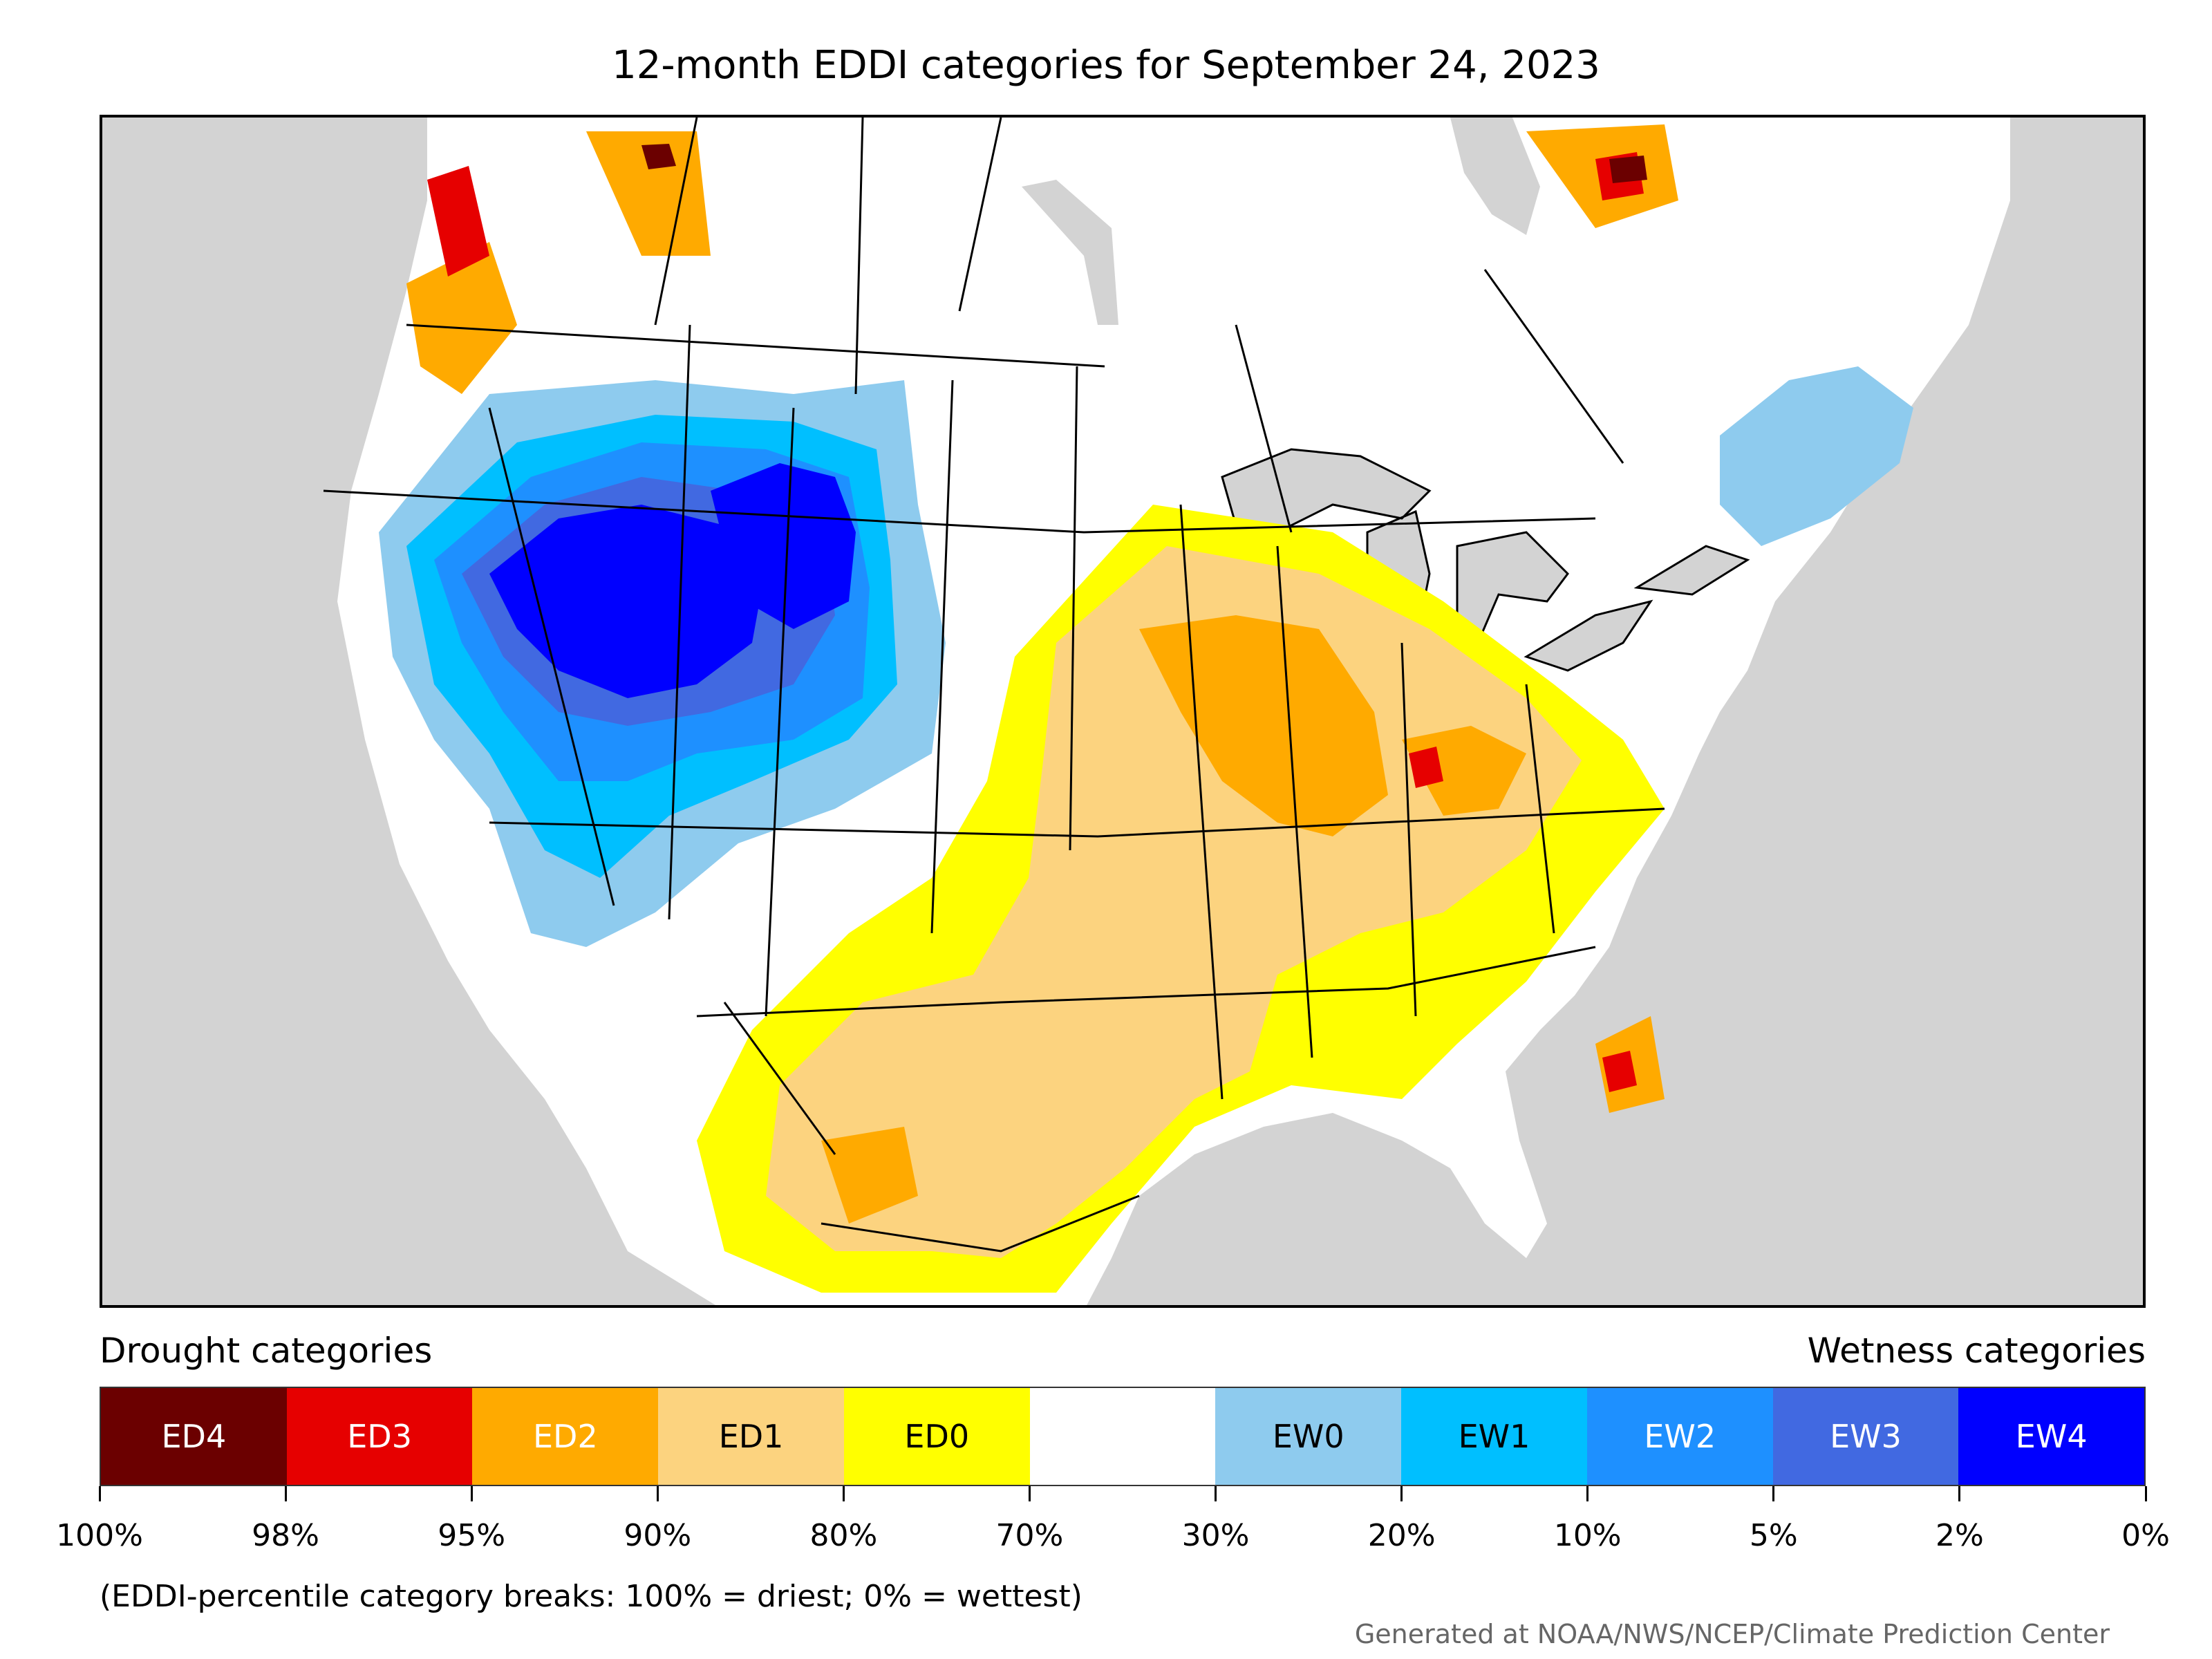  Describe the element at coordinates (1774, 1535) in the screenshot. I see `colorbar-tick-label: 5%` at that location.